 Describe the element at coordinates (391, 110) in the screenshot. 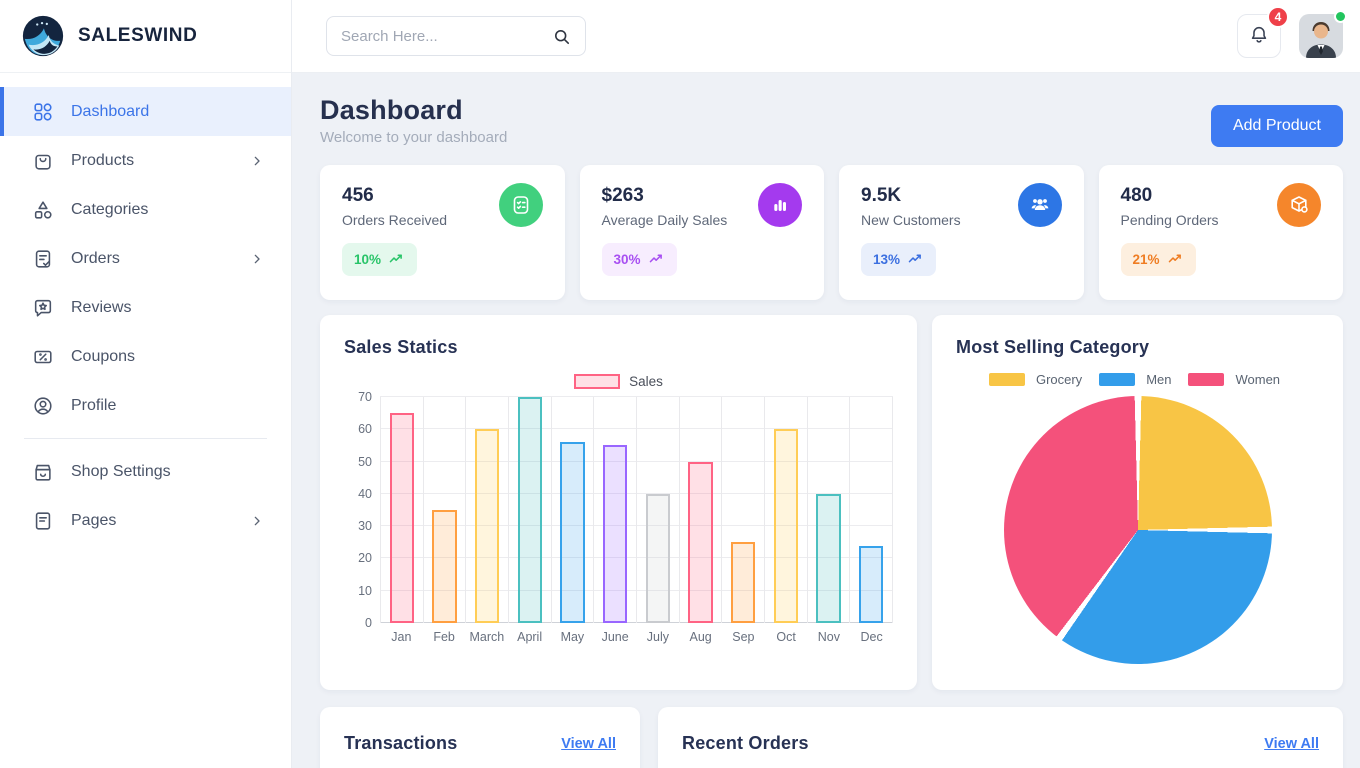

I see `page-title: Dashboard` at that location.